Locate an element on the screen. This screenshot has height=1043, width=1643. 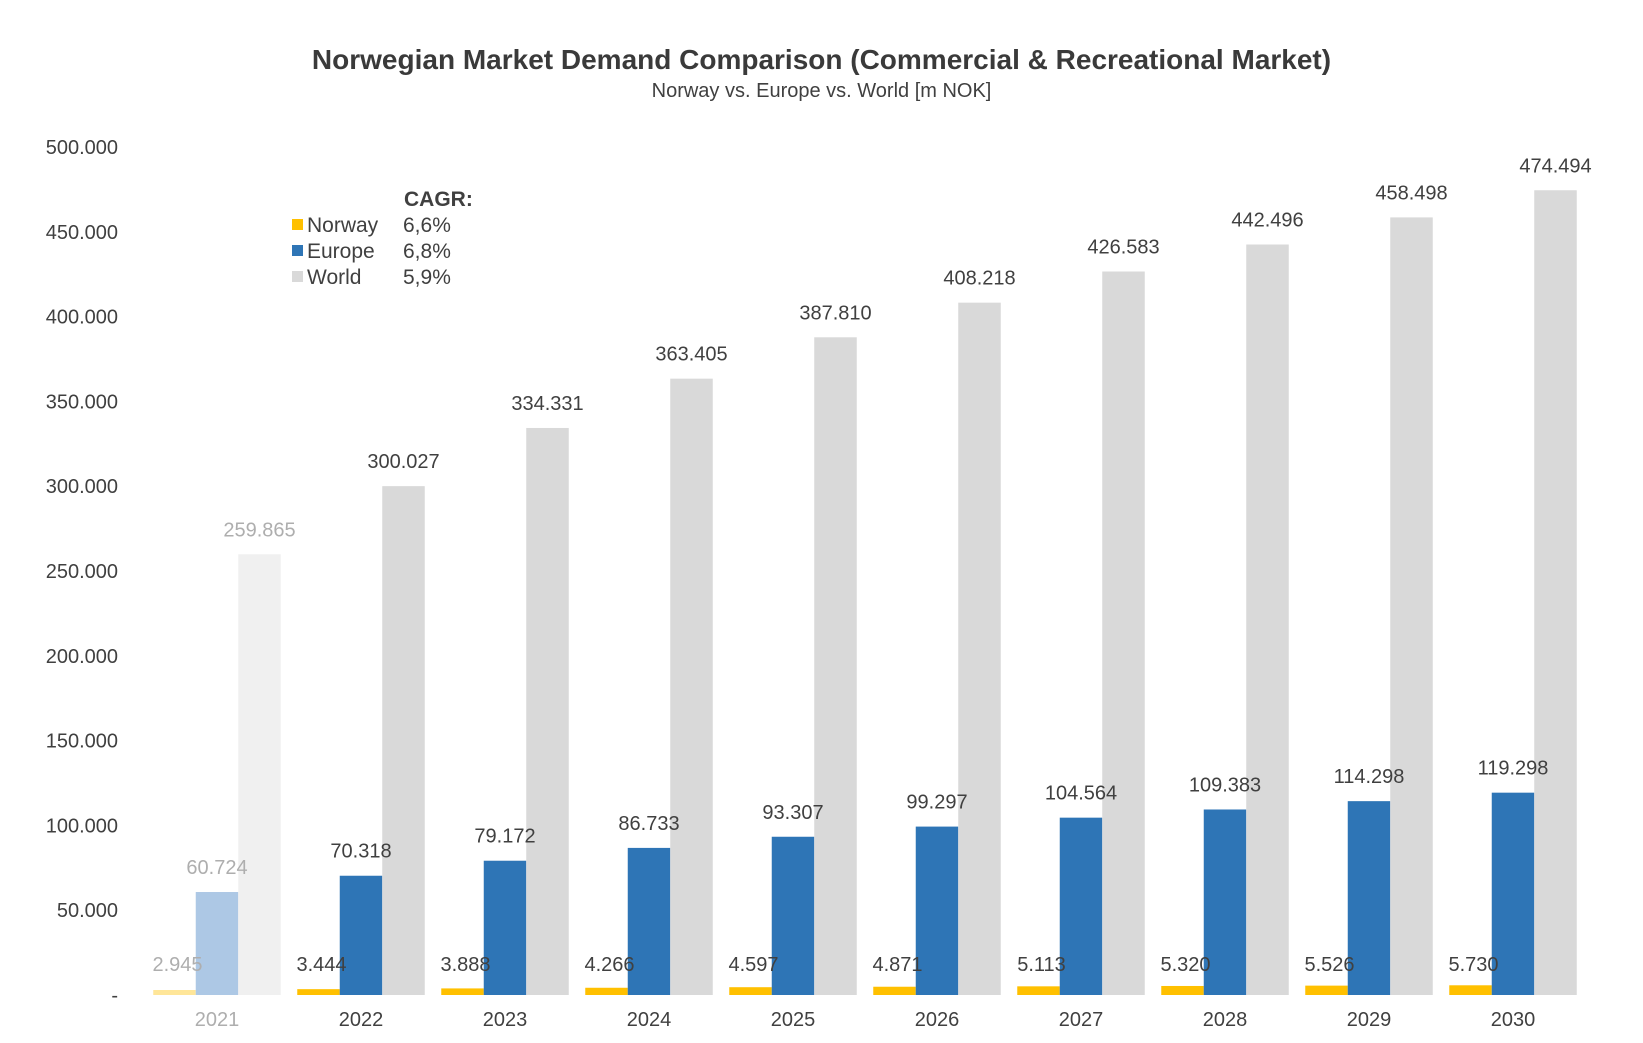
x-tick-label: 2021 is located at coordinates (217, 1020).